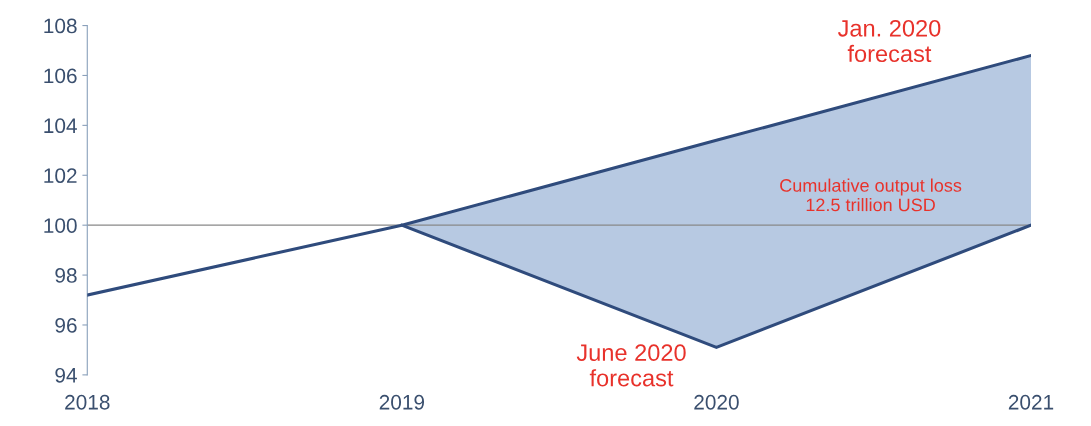 Image resolution: width=1091 pixels, height=426 pixels. Describe the element at coordinates (60, 76) in the screenshot. I see `y-tick-label: 106` at that location.